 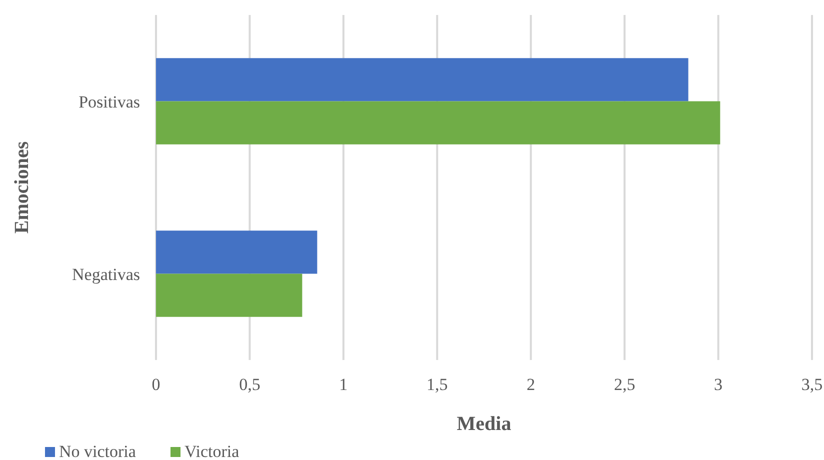 I want to click on y-tick-label: Negativas, so click(x=106, y=274).